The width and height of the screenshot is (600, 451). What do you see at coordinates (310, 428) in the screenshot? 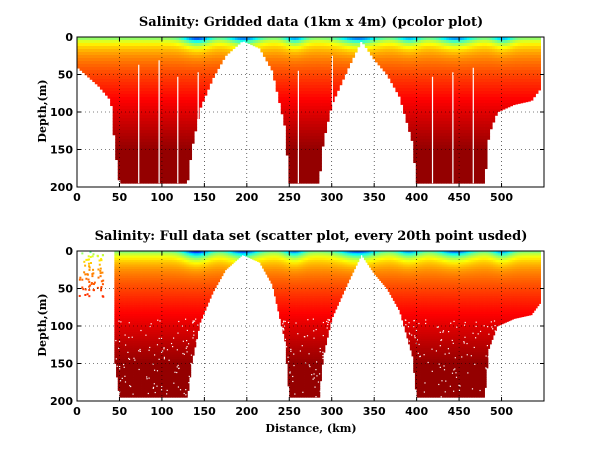
I see `x-axis-label: Distance, (km)` at bounding box center [310, 428].